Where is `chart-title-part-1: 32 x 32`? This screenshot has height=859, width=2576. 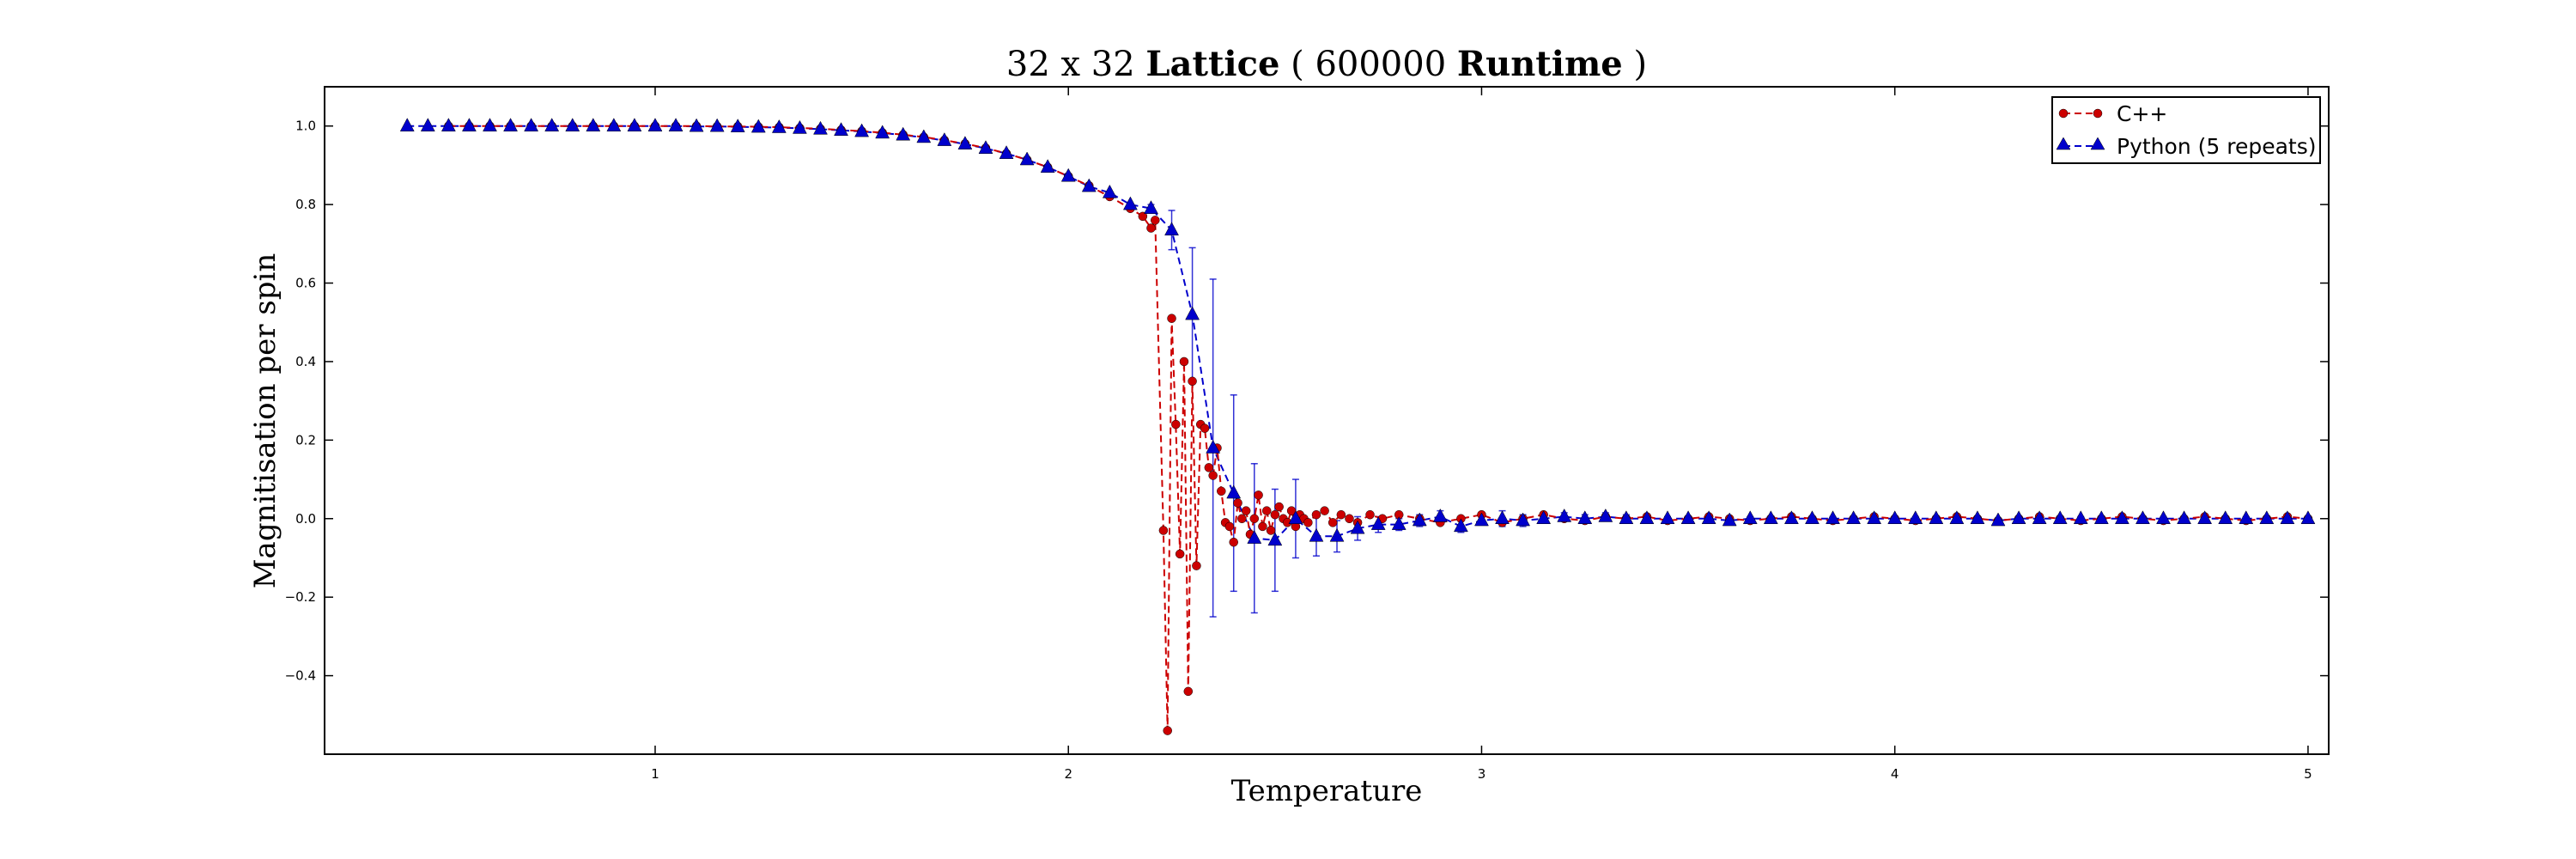 chart-title-part-1: 32 x 32 is located at coordinates (1076, 64).